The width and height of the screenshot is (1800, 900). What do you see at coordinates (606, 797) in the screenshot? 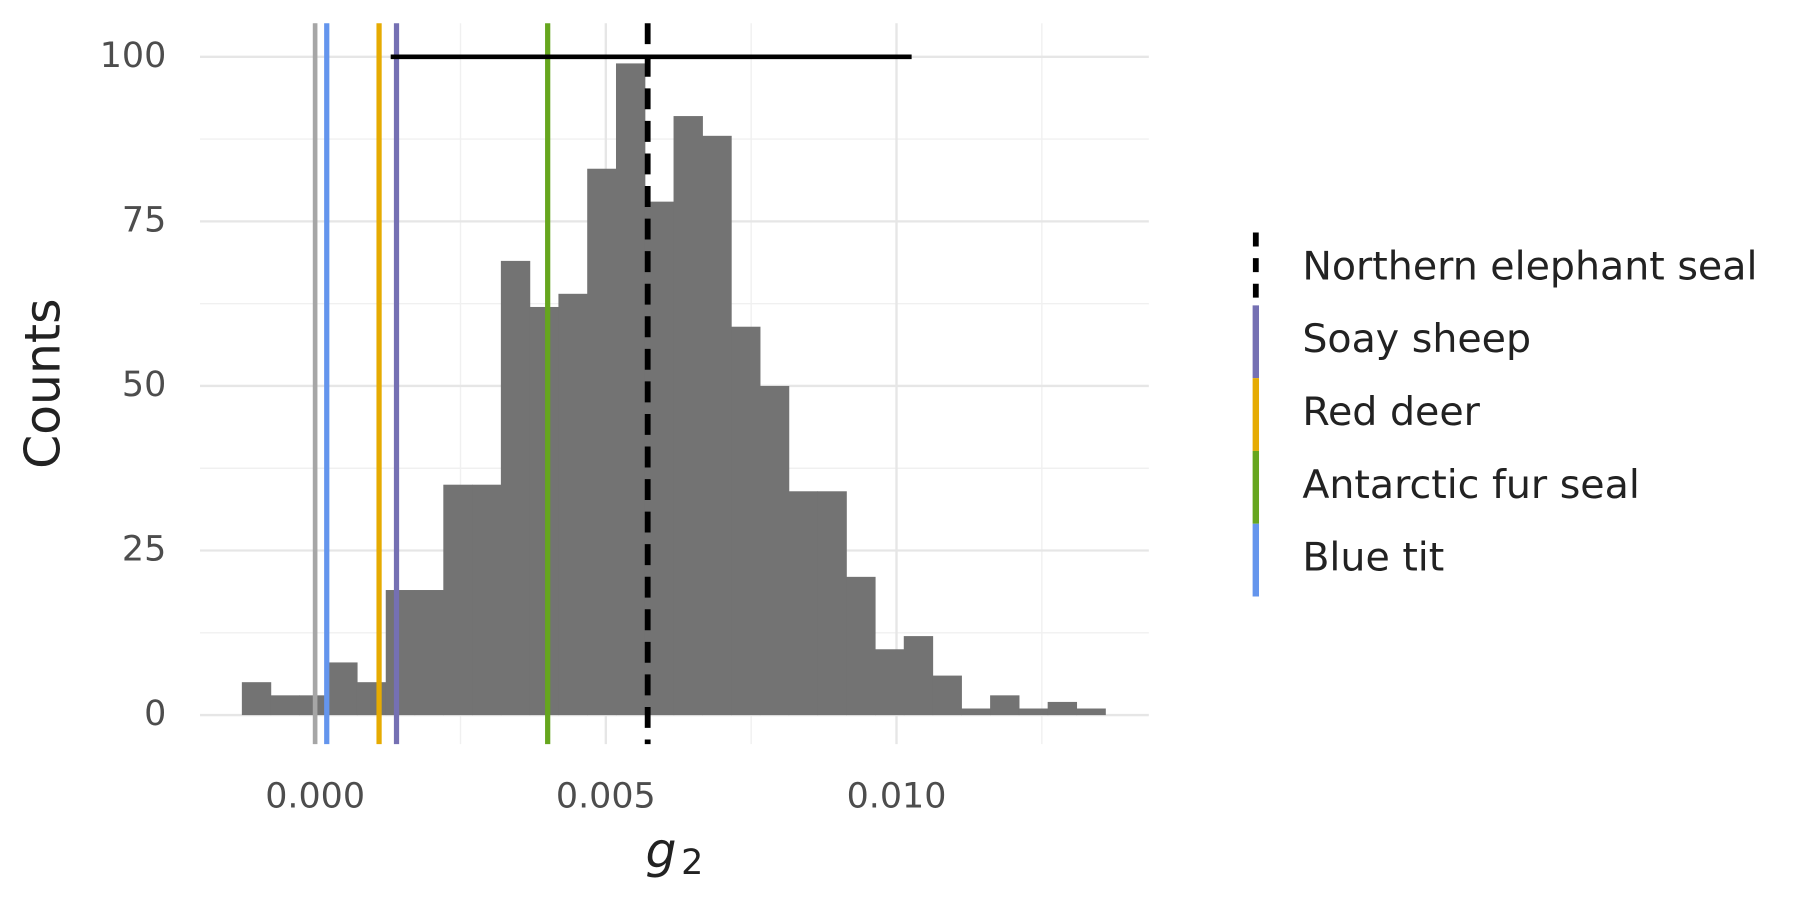
I see `x-tick-label: 0.005` at bounding box center [606, 797].